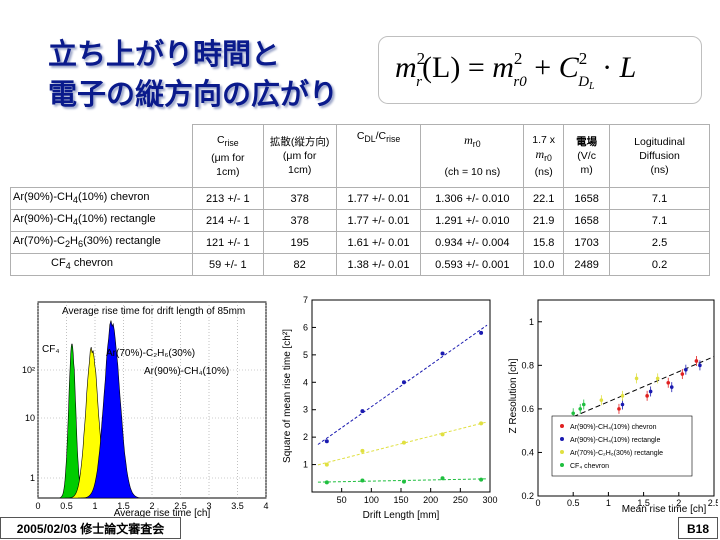 The image size is (720, 540). What do you see at coordinates (531, 322) in the screenshot?
I see `zres-ytick-label: 1` at bounding box center [531, 322].